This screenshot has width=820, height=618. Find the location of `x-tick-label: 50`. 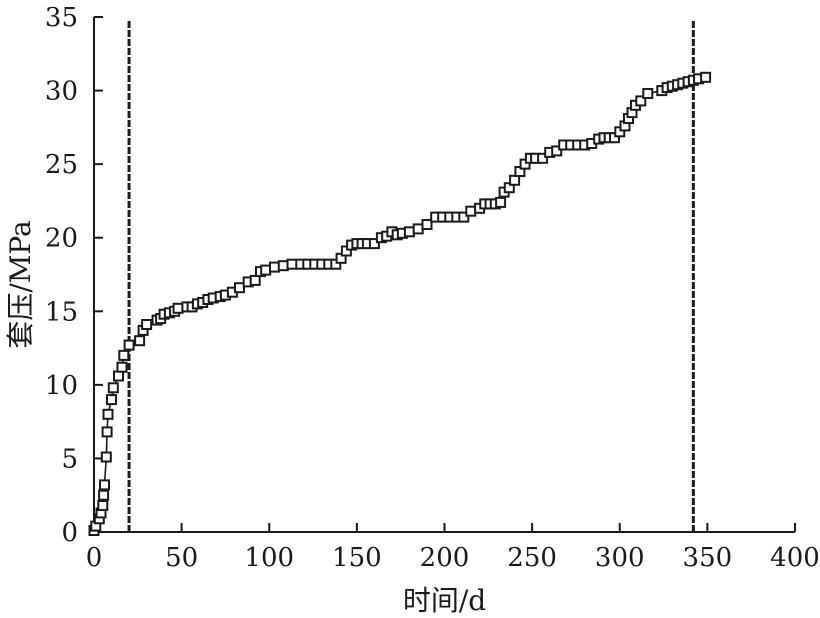

x-tick-label: 50 is located at coordinates (181, 558).